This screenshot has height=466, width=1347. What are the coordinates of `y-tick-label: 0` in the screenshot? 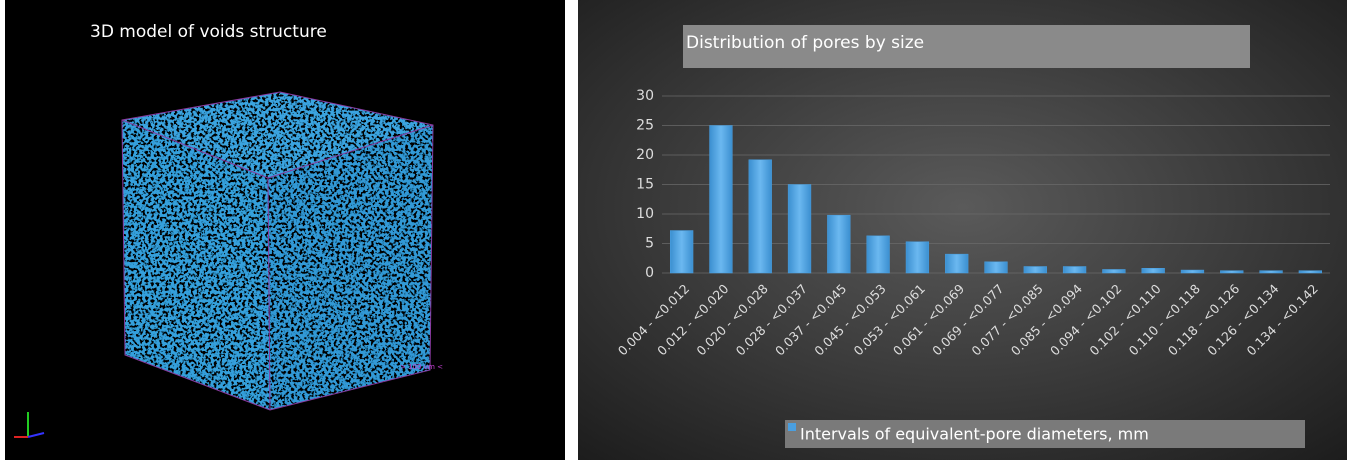 It's located at (649, 273).